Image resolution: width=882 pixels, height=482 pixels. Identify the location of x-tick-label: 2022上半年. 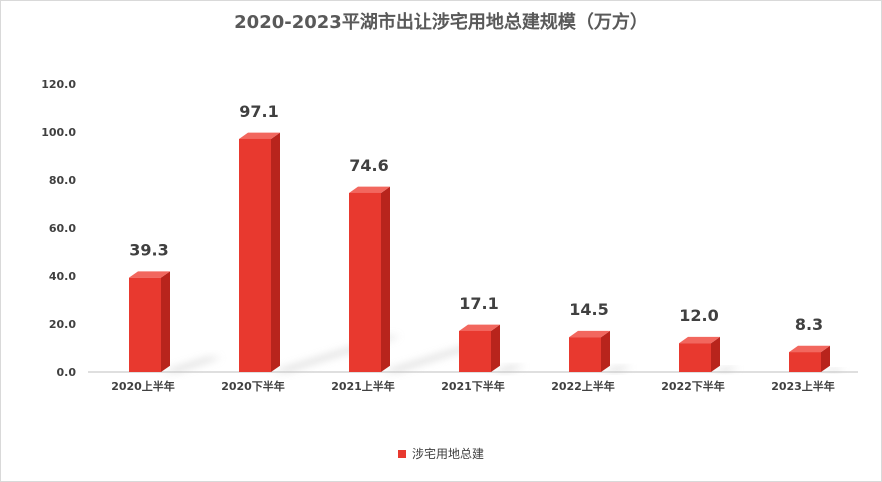
(583, 386).